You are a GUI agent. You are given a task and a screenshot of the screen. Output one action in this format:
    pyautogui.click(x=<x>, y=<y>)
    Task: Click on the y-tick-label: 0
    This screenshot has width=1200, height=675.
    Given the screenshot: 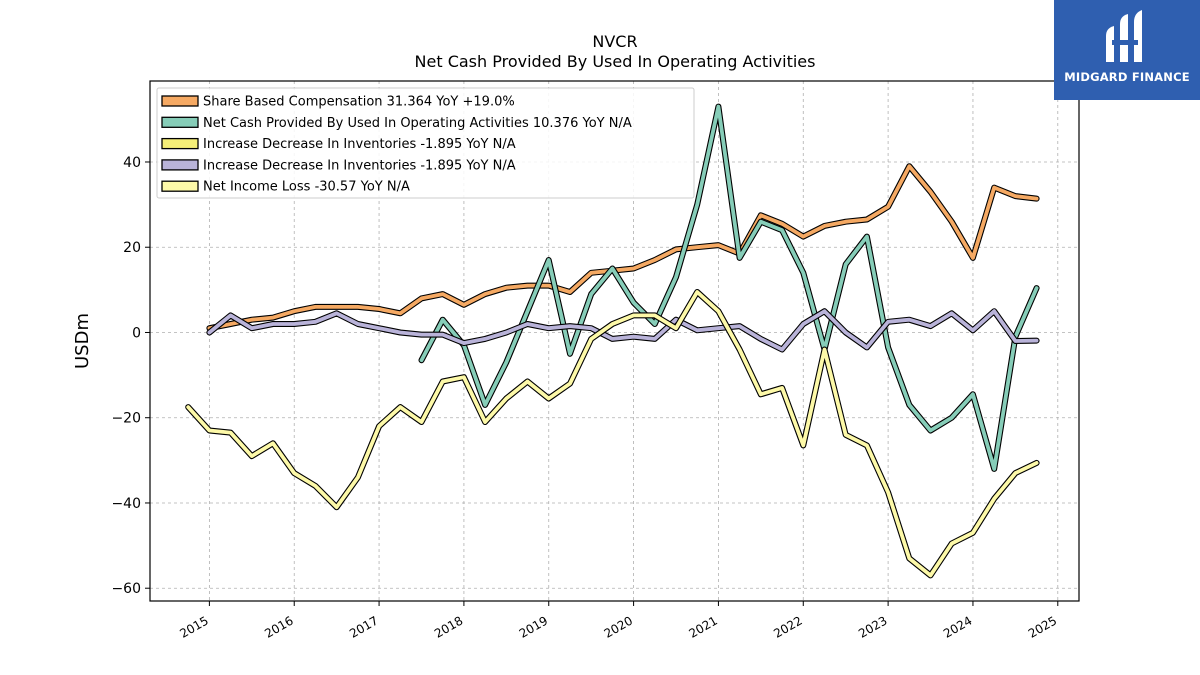 What is the action you would take?
    pyautogui.click(x=136, y=333)
    